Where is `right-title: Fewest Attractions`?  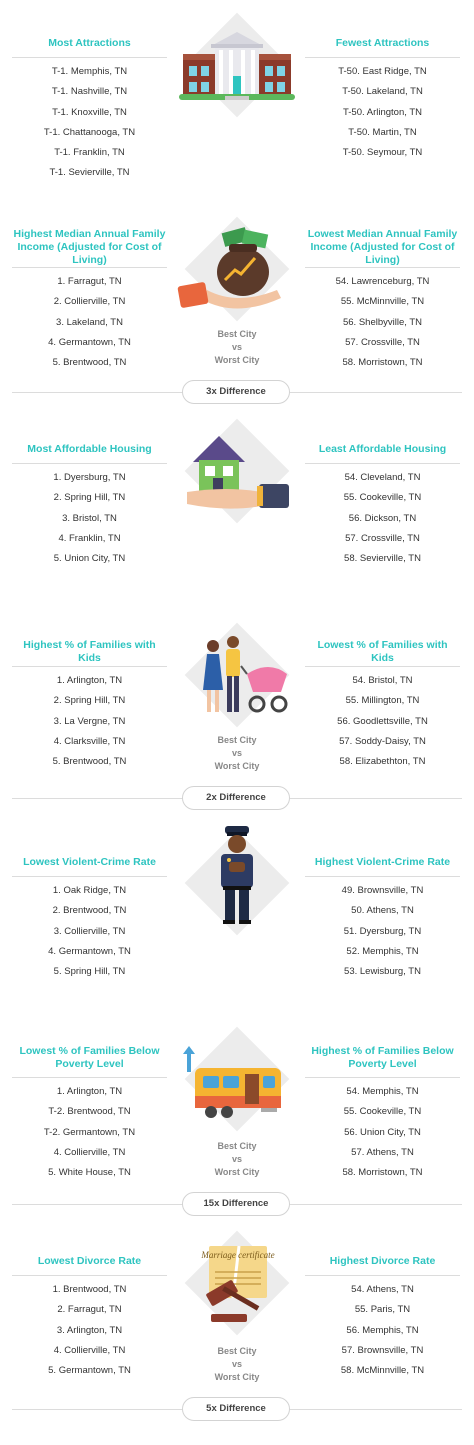 right-title: Fewest Attractions is located at coordinates (382, 42).